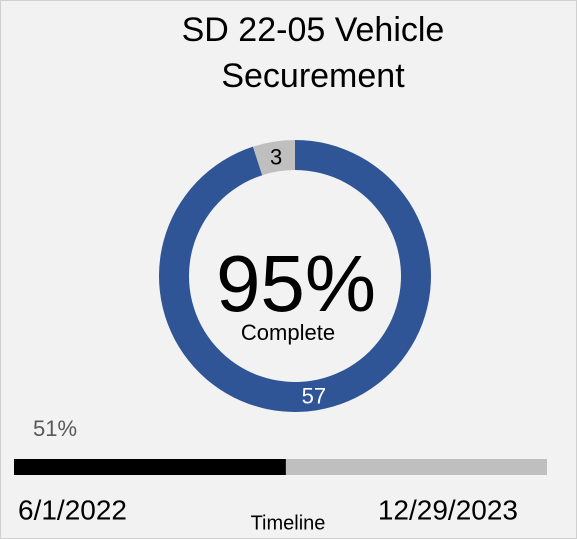  I want to click on donut-segment, so click(273, 158).